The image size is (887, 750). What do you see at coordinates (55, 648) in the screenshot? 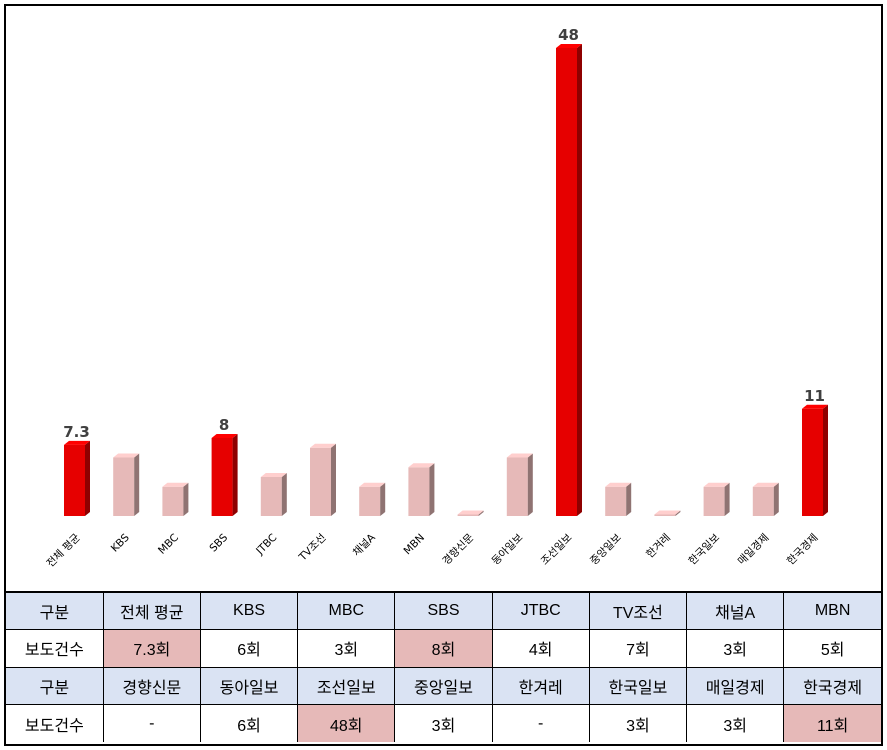
I see `table-cell: 보도건수` at bounding box center [55, 648].